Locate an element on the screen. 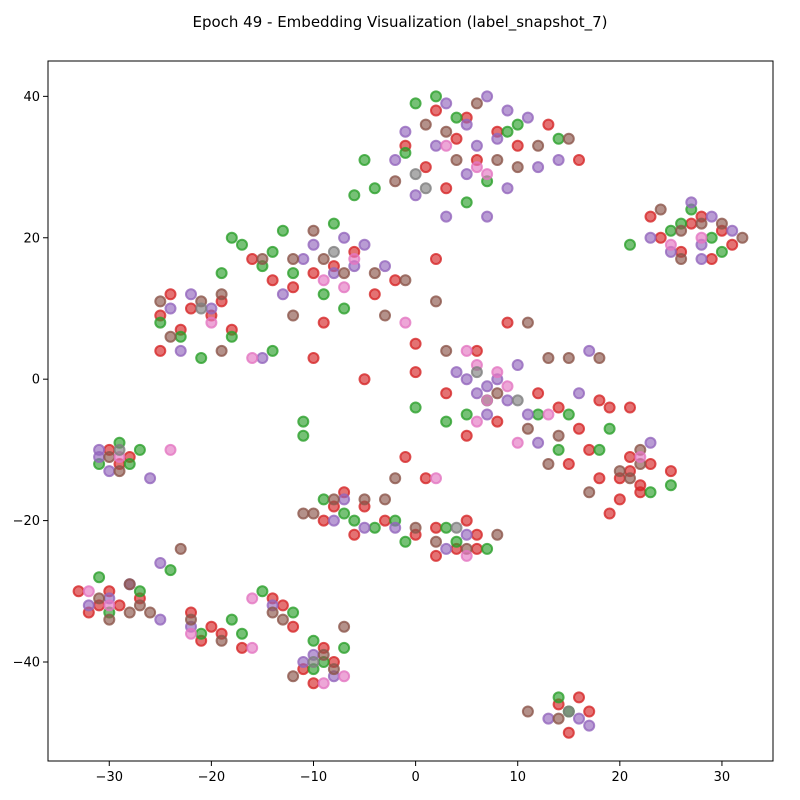 The image size is (800, 800). x-tick-label: 30 is located at coordinates (722, 777).